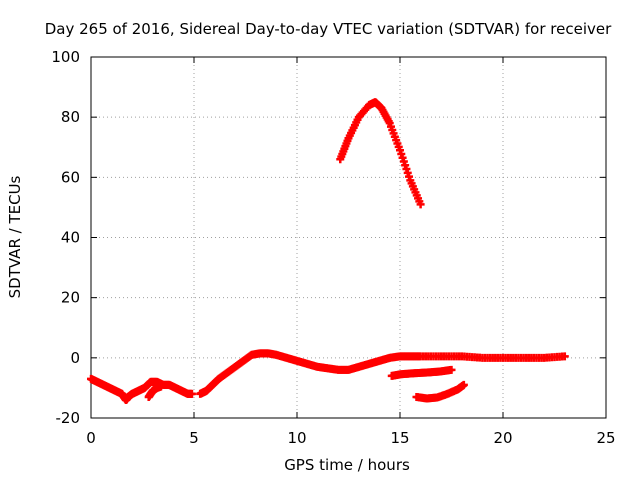  I want to click on x-tick-labels: 0 5 10 15 20 25, so click(350, 438).